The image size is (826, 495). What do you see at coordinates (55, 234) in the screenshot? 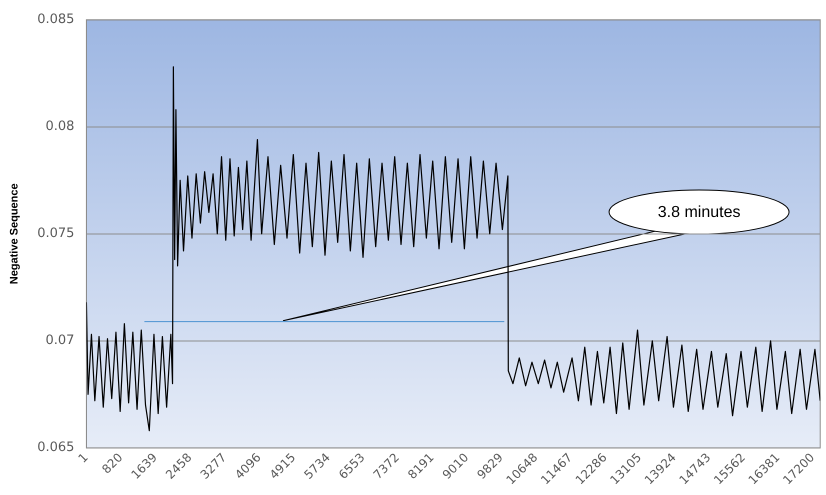
I see `y-tick-label: 0.075` at bounding box center [55, 234].